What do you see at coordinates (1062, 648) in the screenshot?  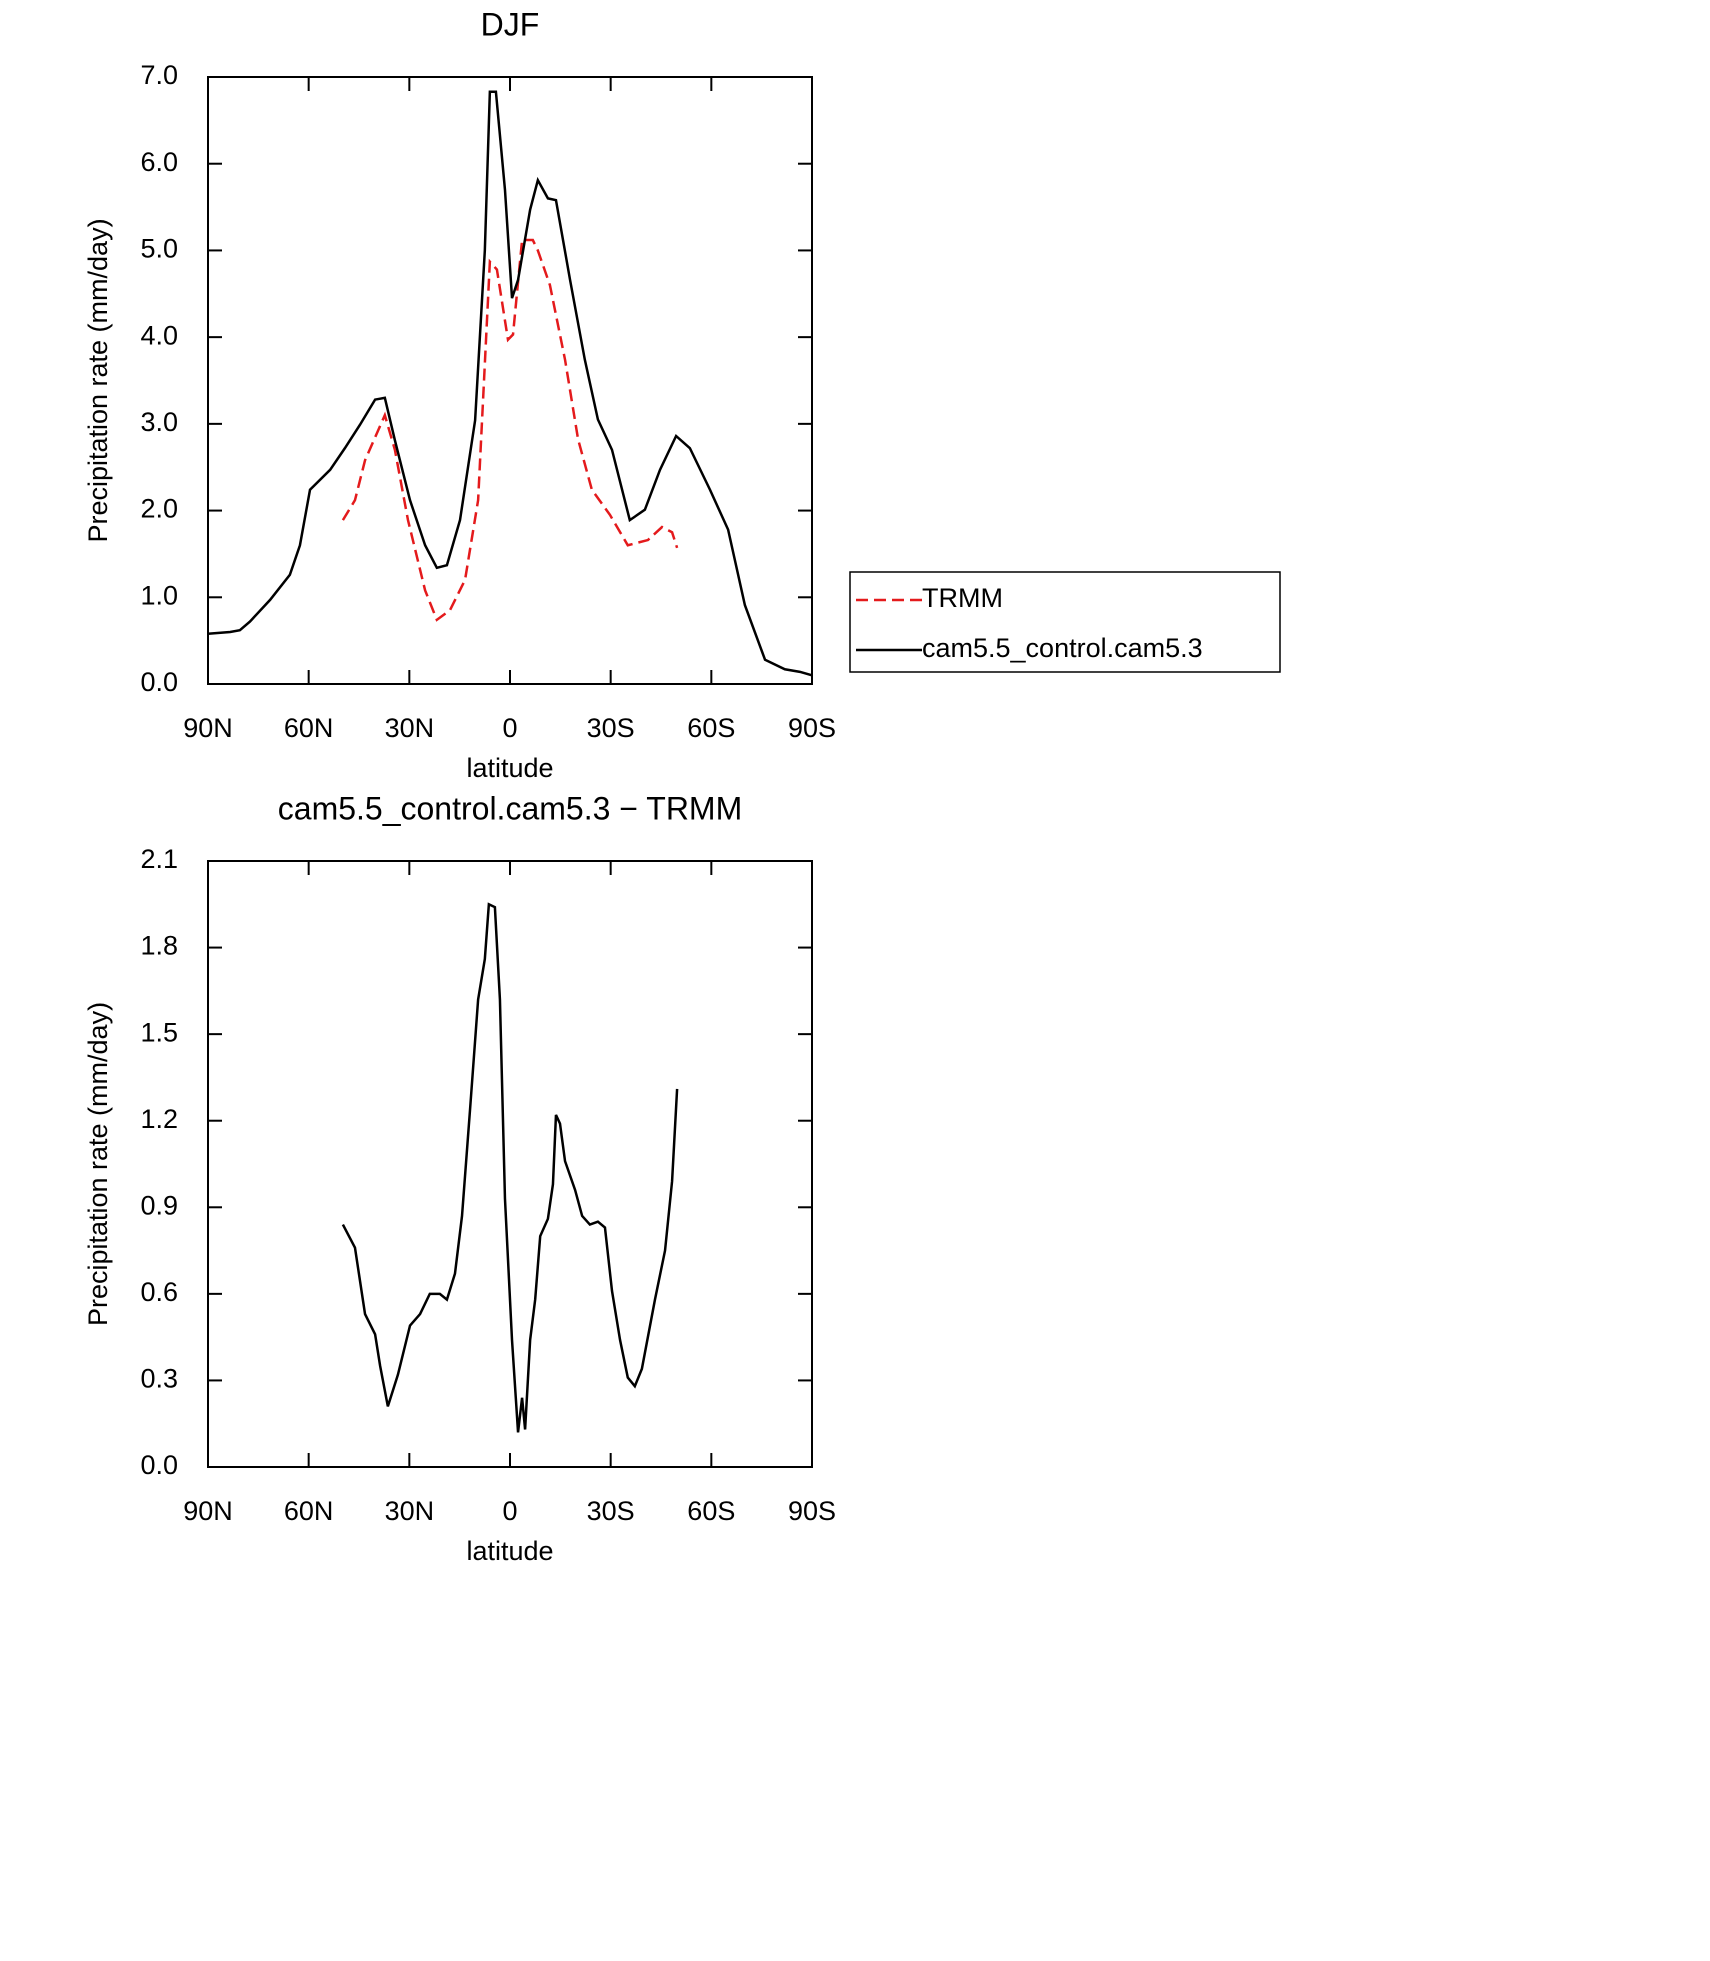 I see `legend-label: cam5.5_control.cam5.3` at bounding box center [1062, 648].